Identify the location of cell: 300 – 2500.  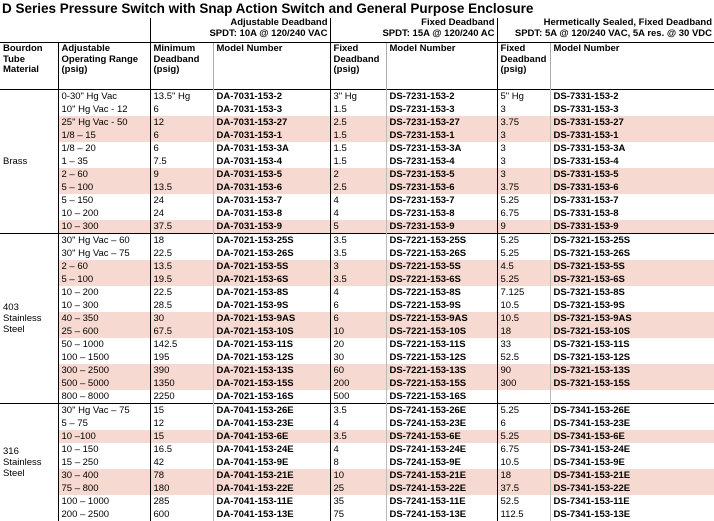
(104, 370).